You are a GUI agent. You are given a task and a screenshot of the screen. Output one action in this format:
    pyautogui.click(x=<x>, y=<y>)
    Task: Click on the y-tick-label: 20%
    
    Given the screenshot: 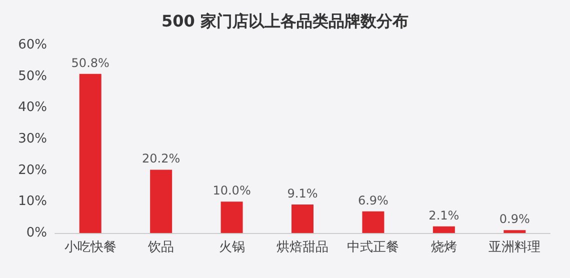 What is the action you would take?
    pyautogui.click(x=32, y=170)
    